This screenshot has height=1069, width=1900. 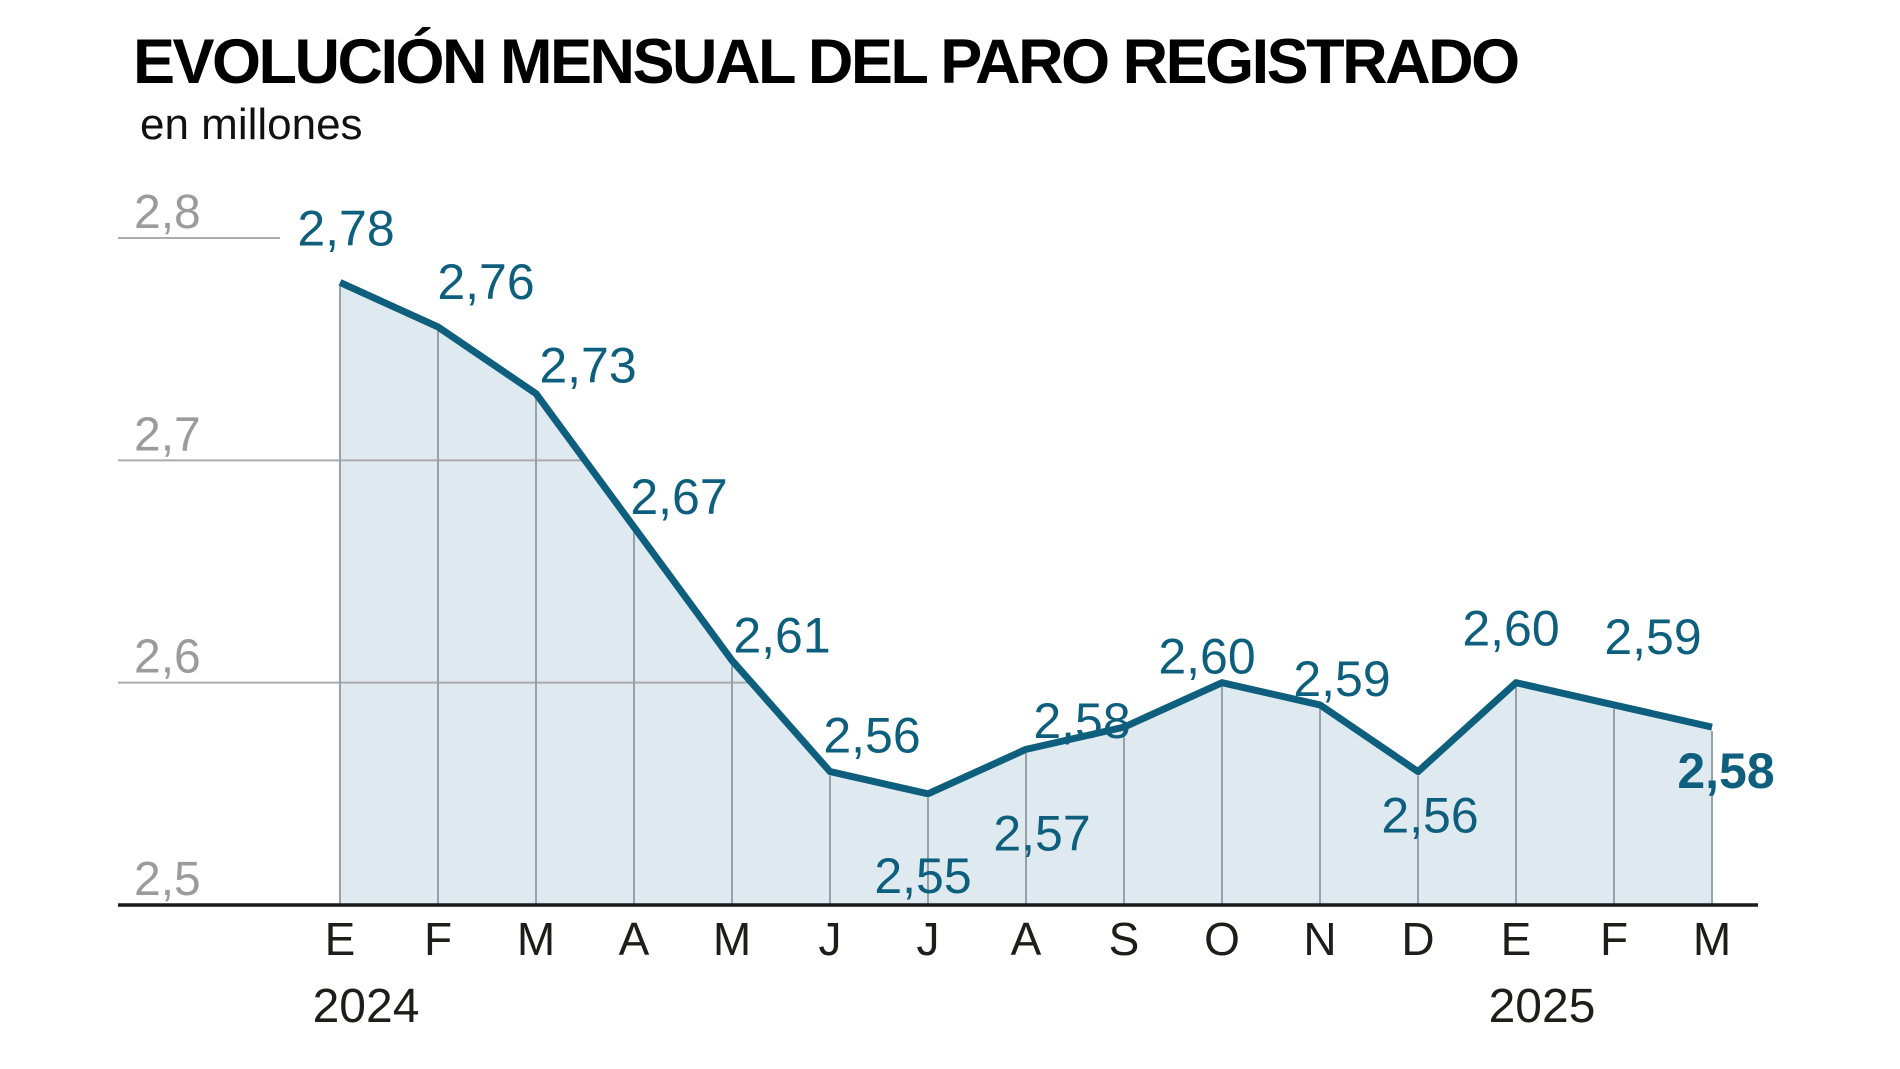 I want to click on data-point-label: 2,67, so click(x=678, y=497).